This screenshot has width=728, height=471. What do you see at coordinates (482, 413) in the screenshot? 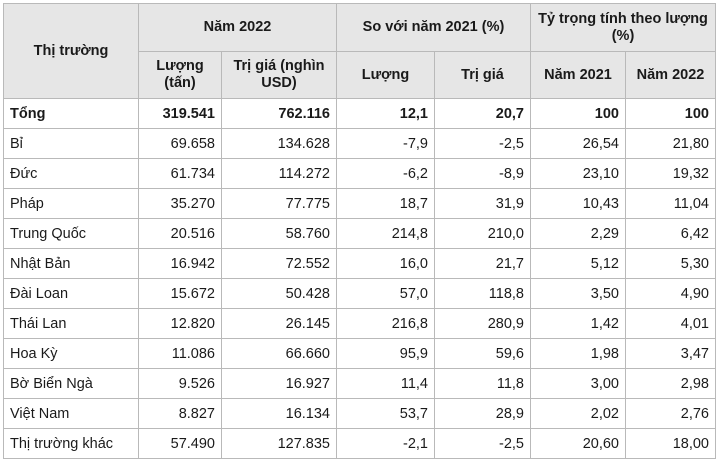
I see `cell-change-value: 28,9` at bounding box center [482, 413].